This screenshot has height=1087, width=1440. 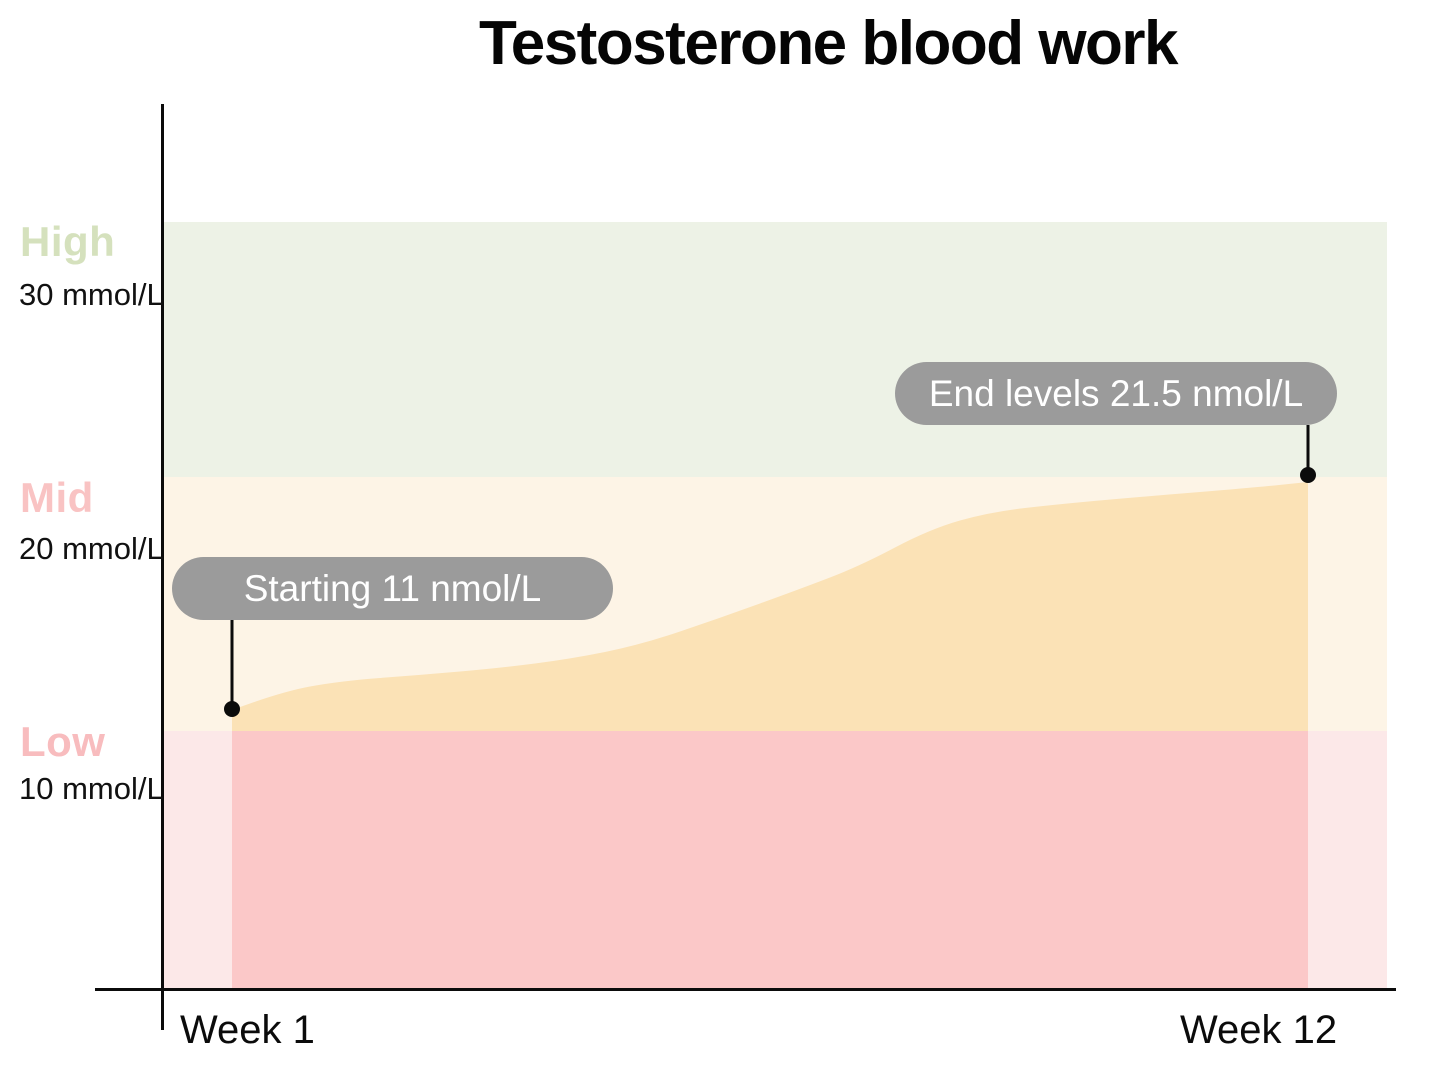 I want to click on x-label-week-12: Week 12, so click(x=1259, y=1030).